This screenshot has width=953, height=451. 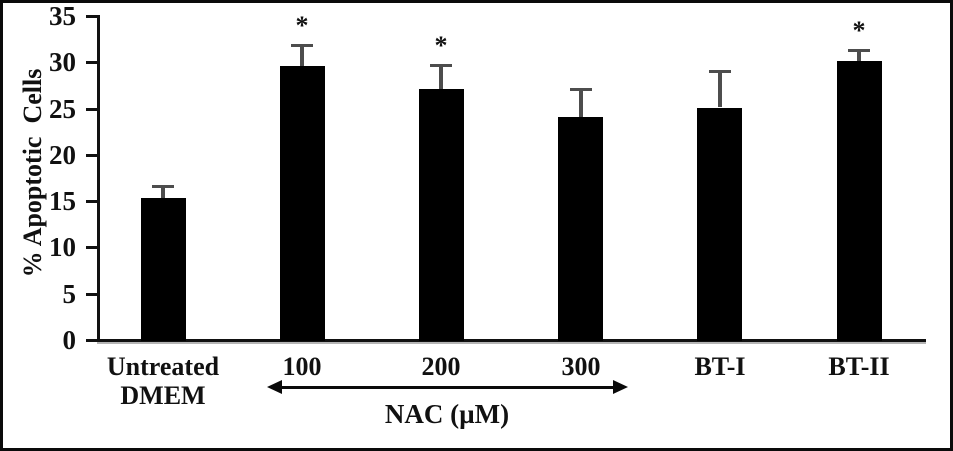 I want to click on arrow-right-head-icon, so click(x=620, y=387).